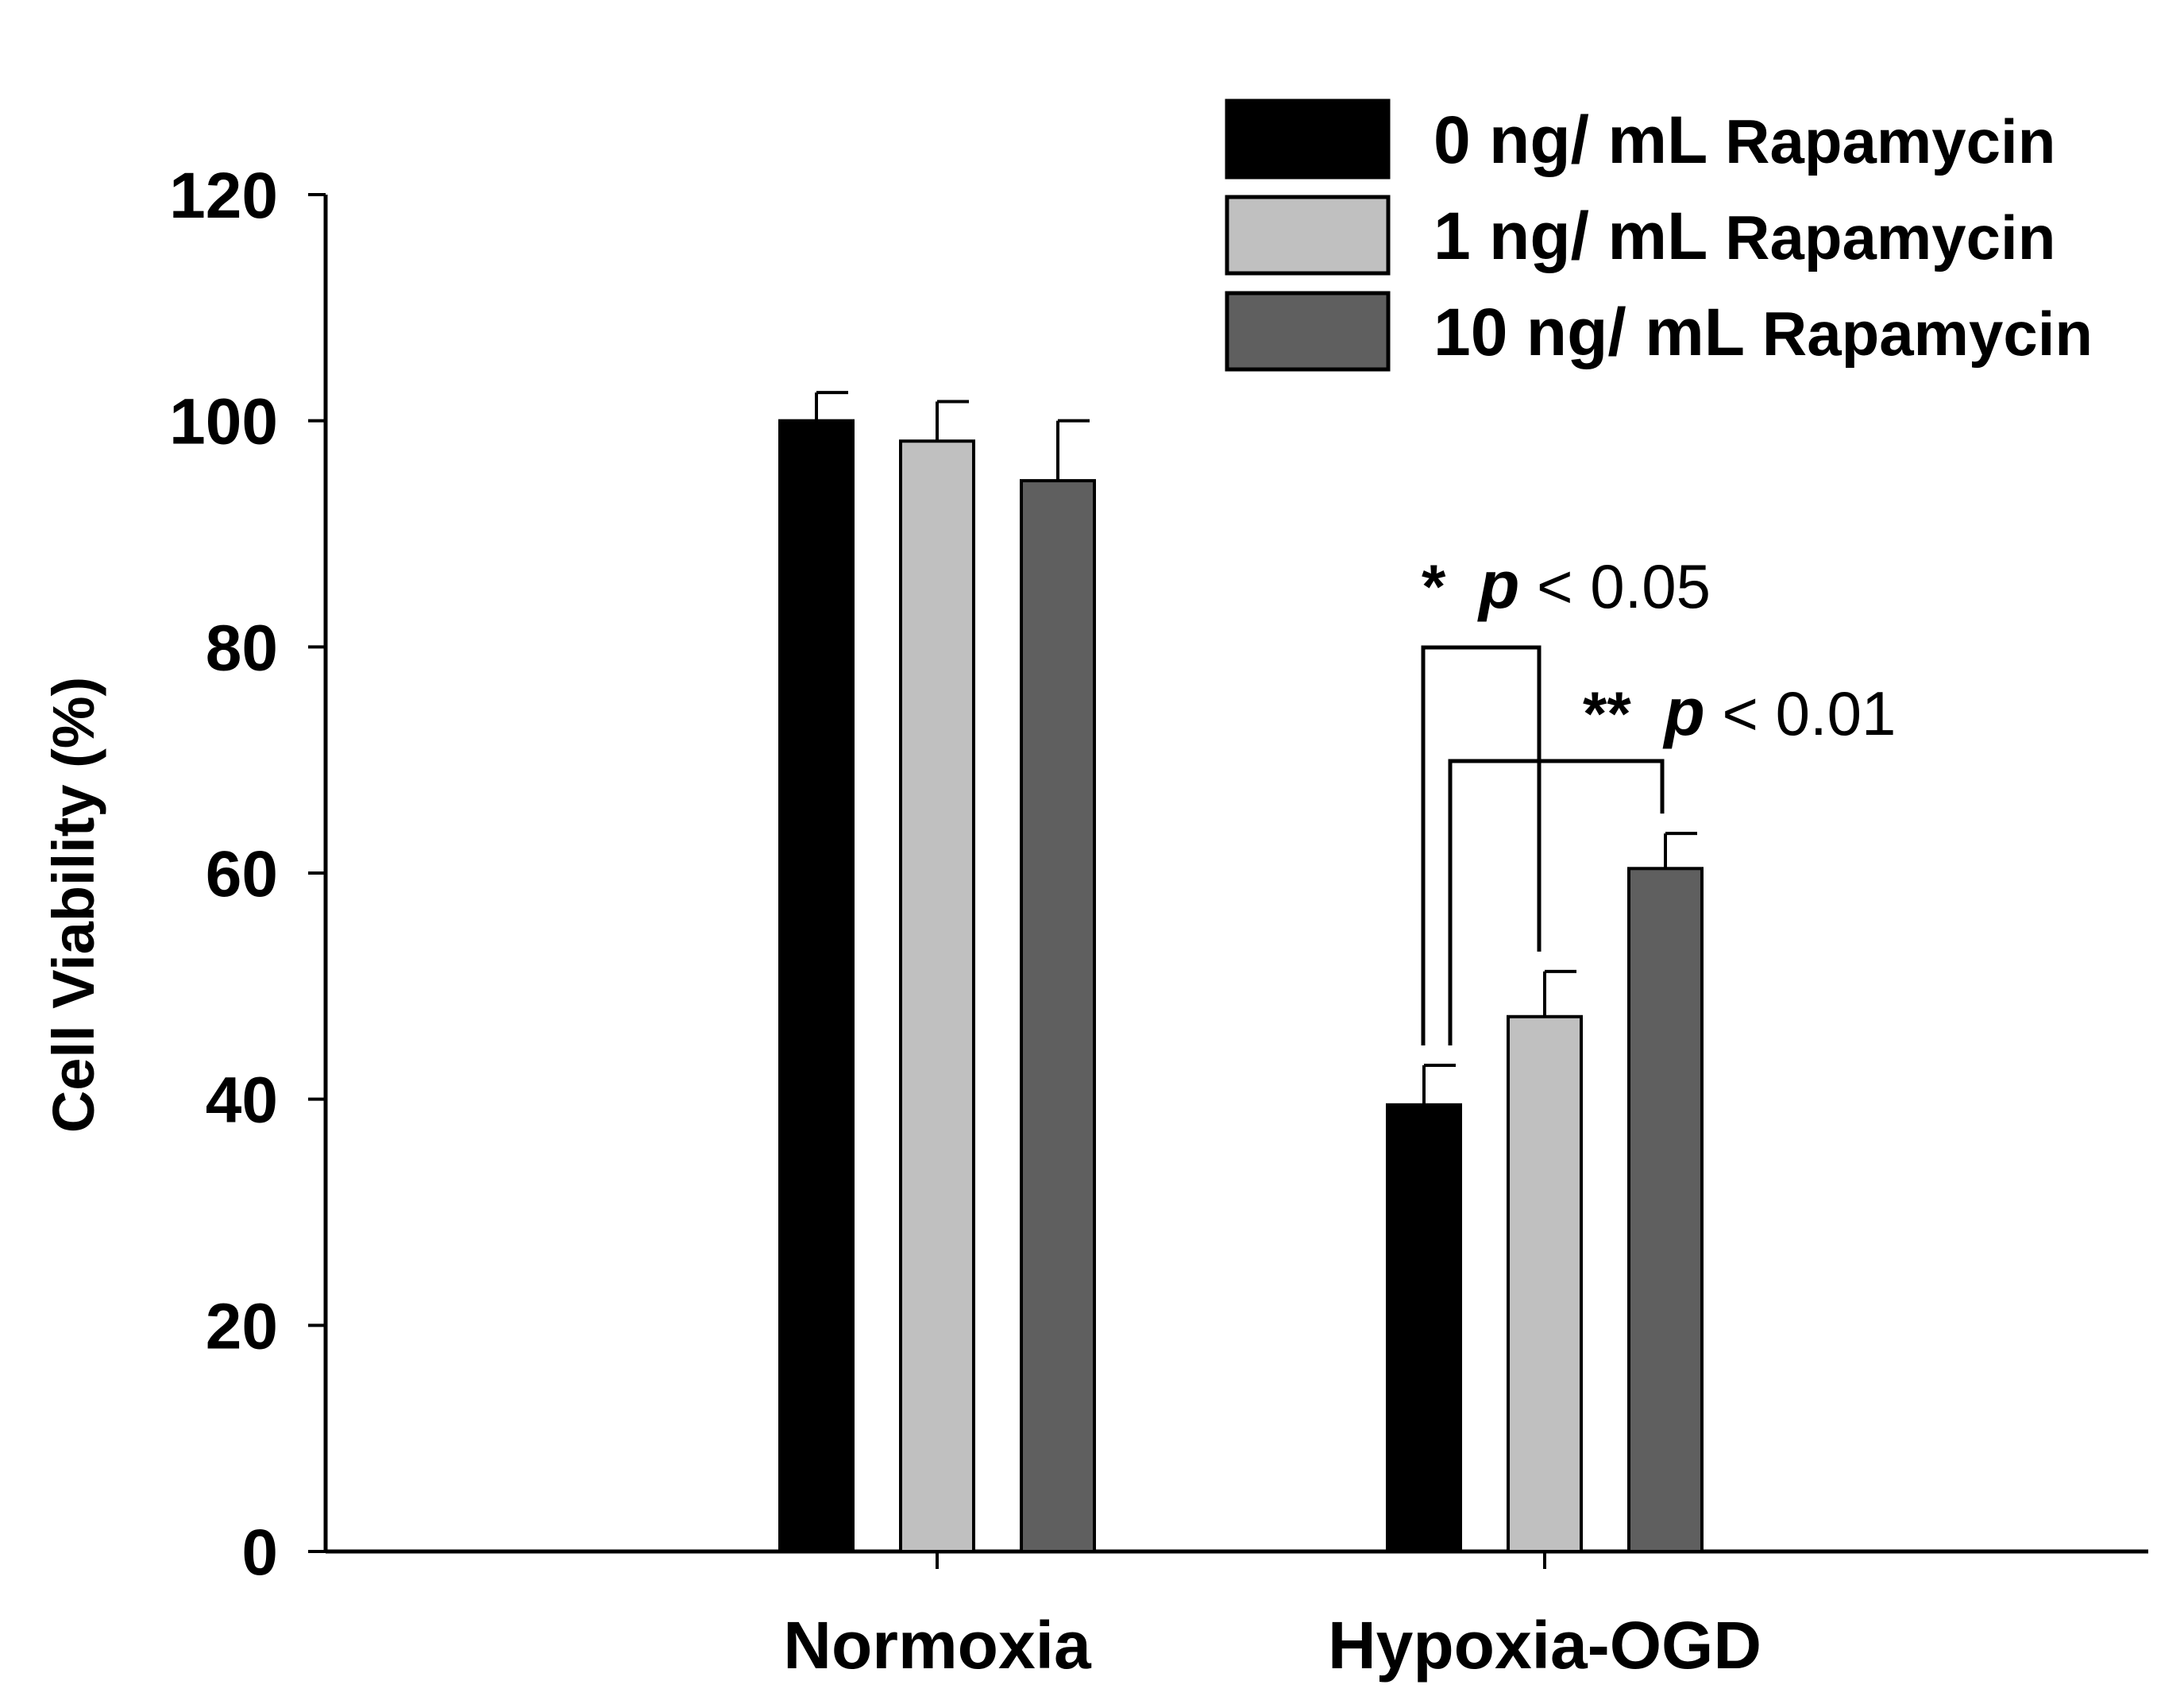 The width and height of the screenshot is (2184, 1704). I want to click on y-tick-label: 60, so click(242, 874).